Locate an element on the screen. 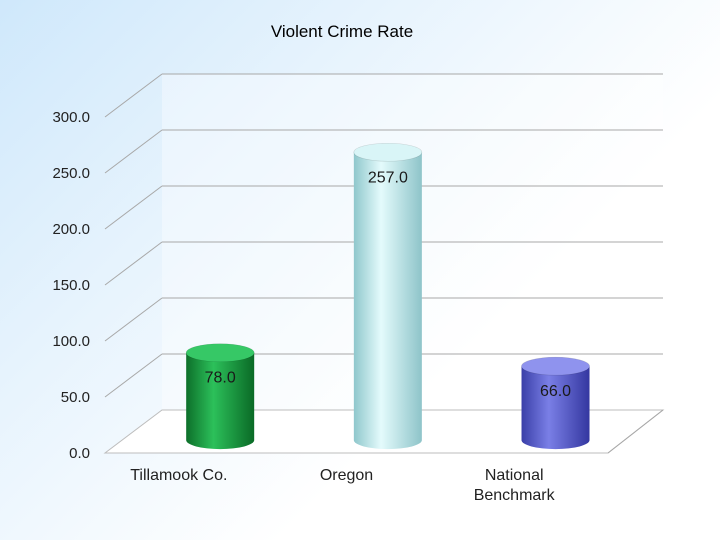 This screenshot has width=720, height=540. data-label: 78.0 is located at coordinates (220, 378).